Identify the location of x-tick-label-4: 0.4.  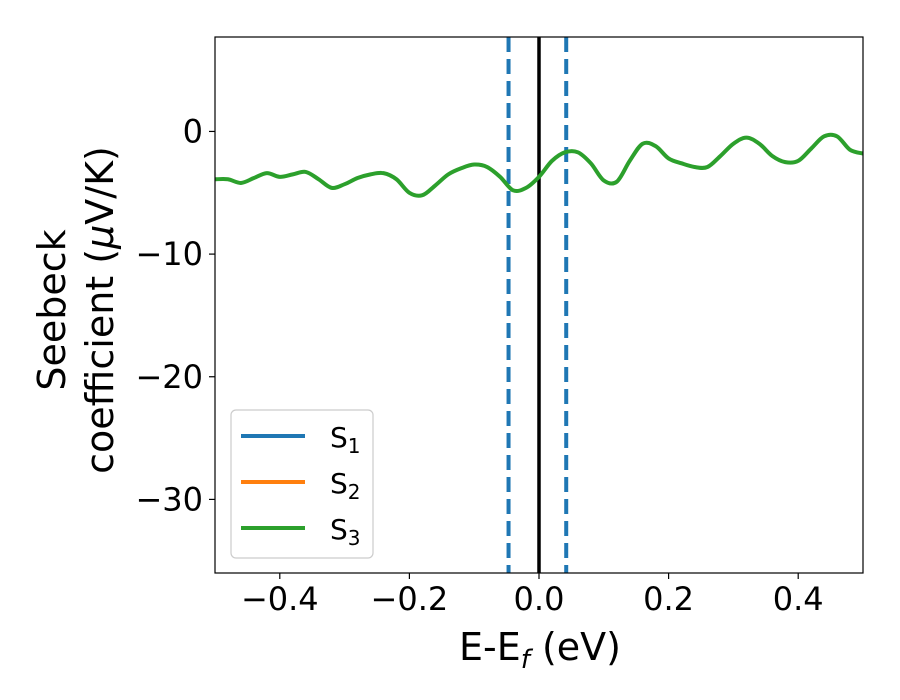
(798, 599).